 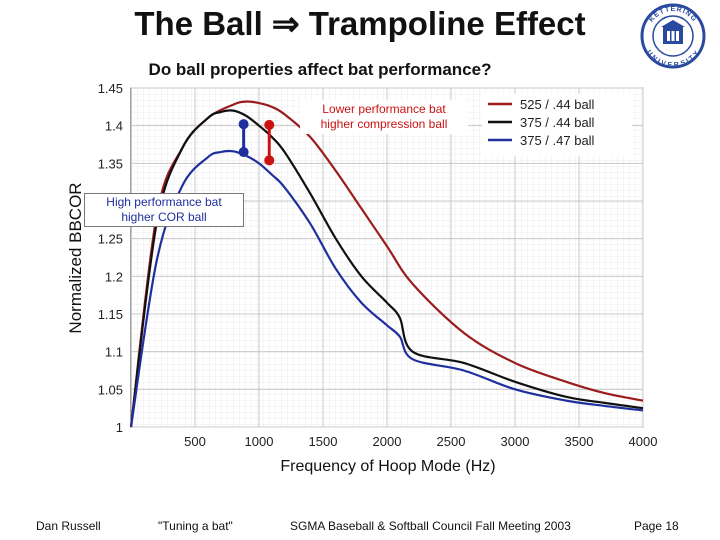 I want to click on university-seal: KETTERING UNIVERSITY, so click(x=673, y=36).